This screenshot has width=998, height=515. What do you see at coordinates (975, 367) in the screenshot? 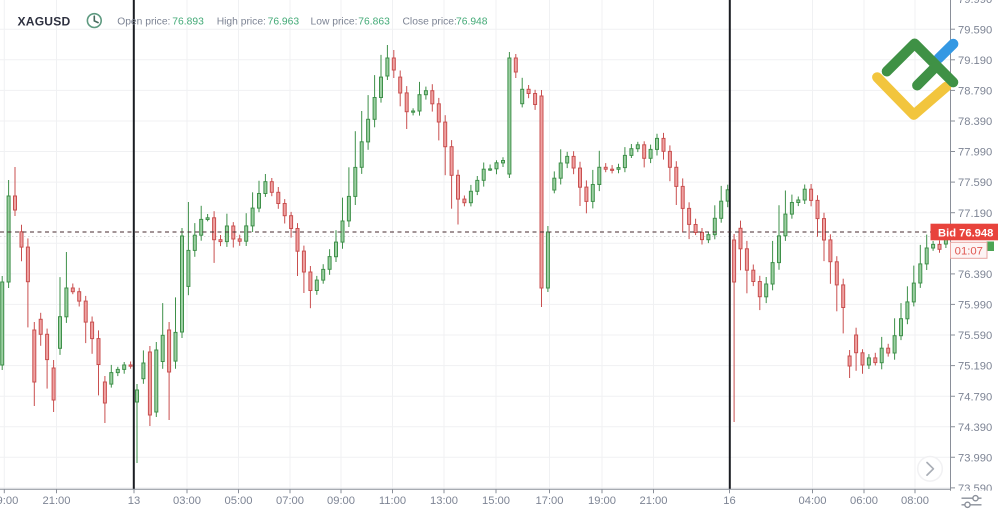
I see `svg-text: 75.190` at bounding box center [975, 367].